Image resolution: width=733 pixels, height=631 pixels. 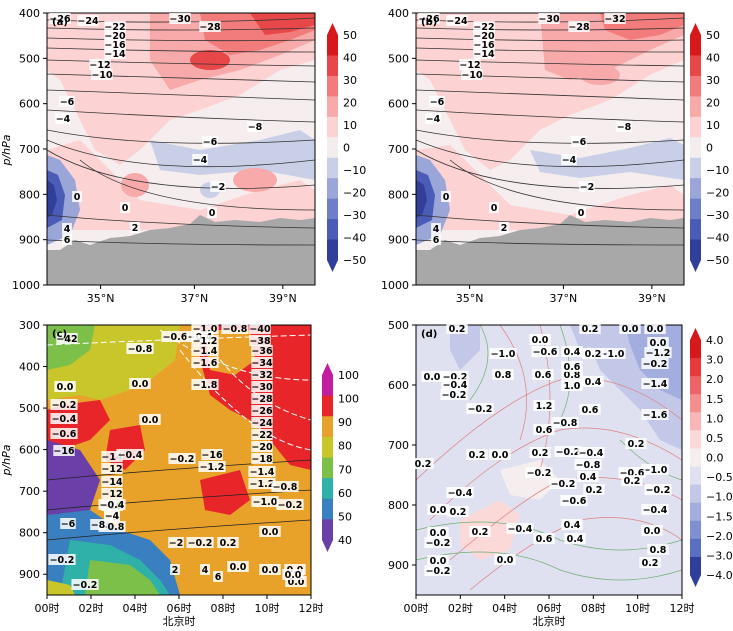 I want to click on panel-c-x-ticks: 00时 02时 04时 06时 08时 10时 12时, so click(x=179, y=605).